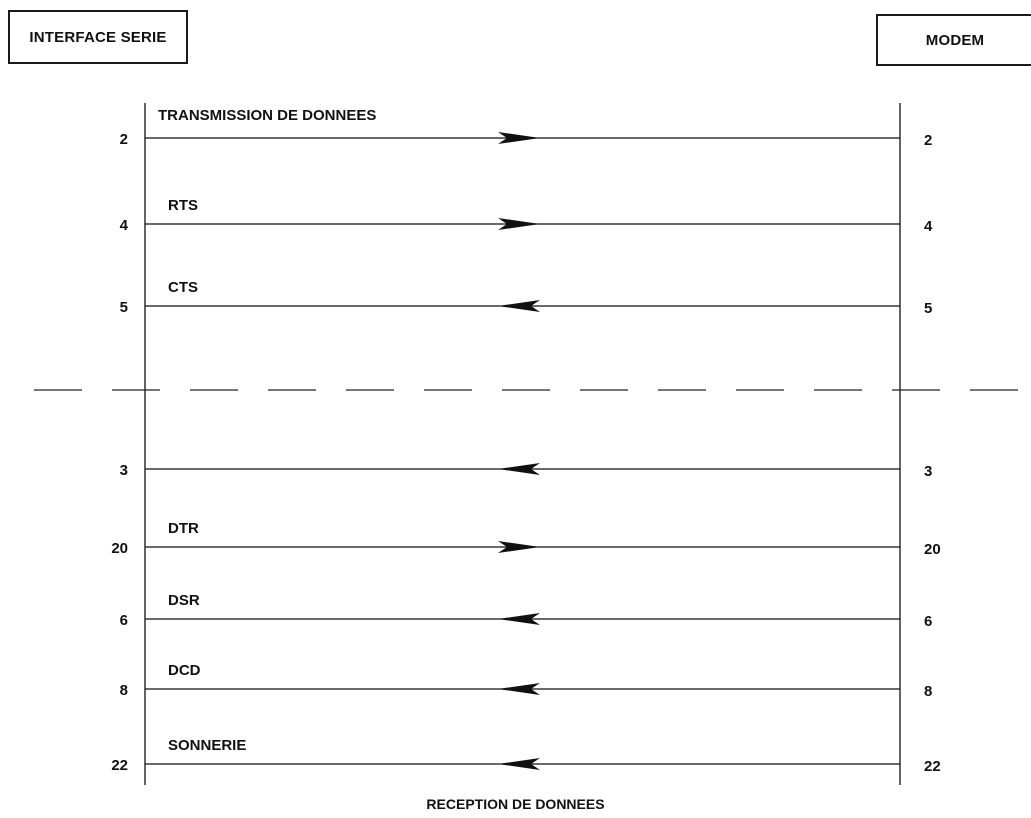 This screenshot has width=1031, height=818. Describe the element at coordinates (932, 766) in the screenshot. I see `pin-right: 22` at that location.